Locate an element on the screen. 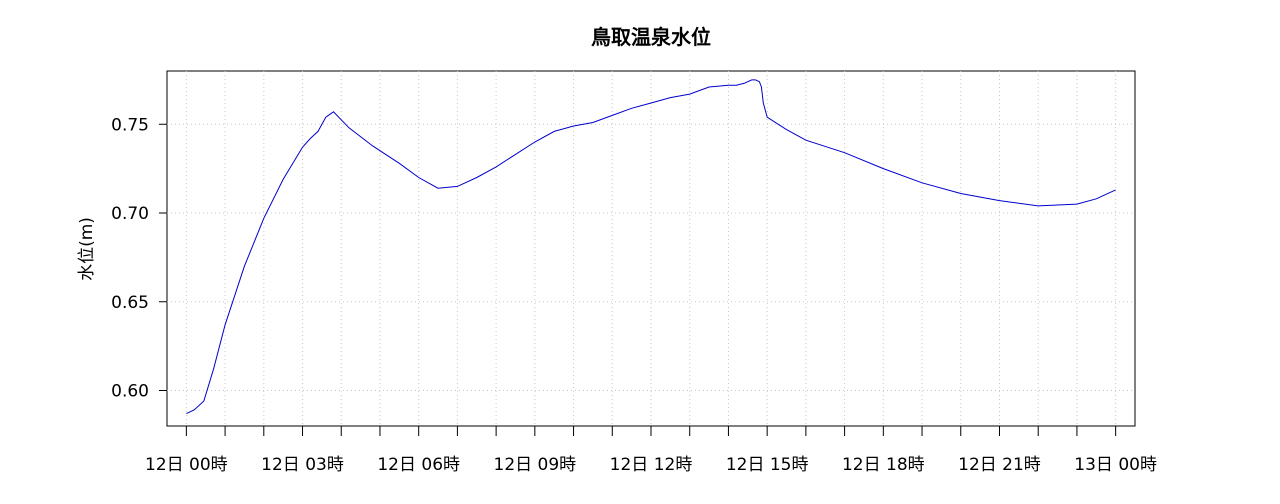 The image size is (1280, 504). x-tick-label: 12日 03時 is located at coordinates (302, 465).